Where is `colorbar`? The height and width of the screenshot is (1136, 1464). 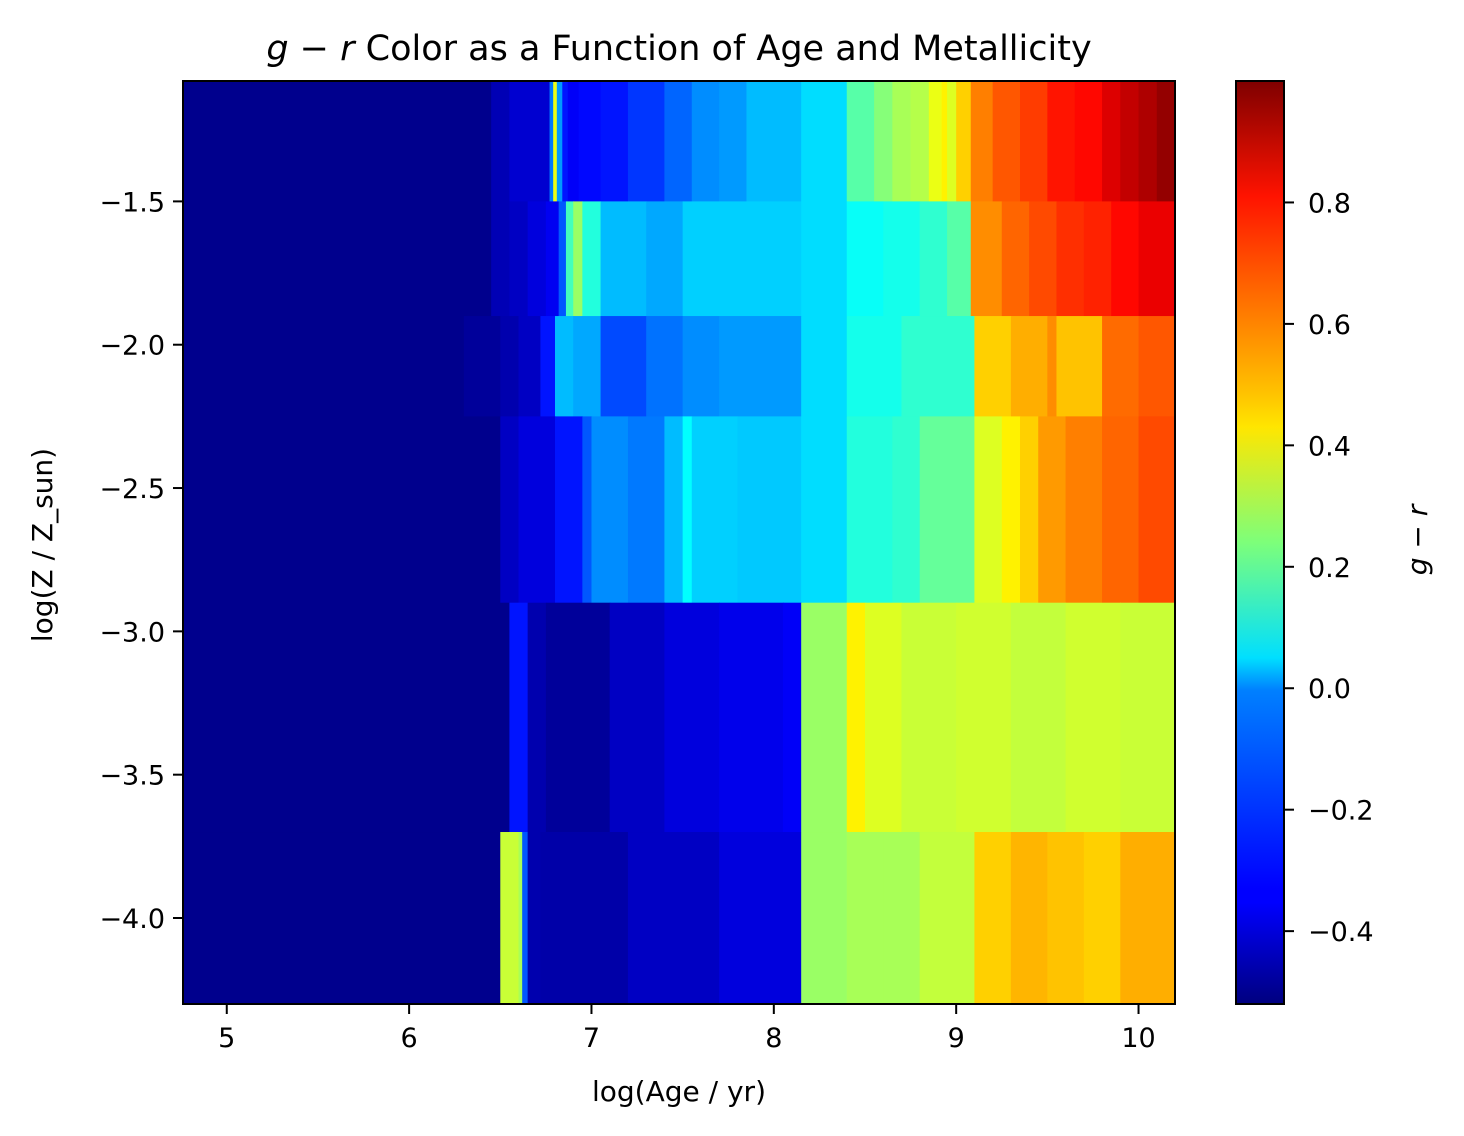 colorbar is located at coordinates (1260, 542).